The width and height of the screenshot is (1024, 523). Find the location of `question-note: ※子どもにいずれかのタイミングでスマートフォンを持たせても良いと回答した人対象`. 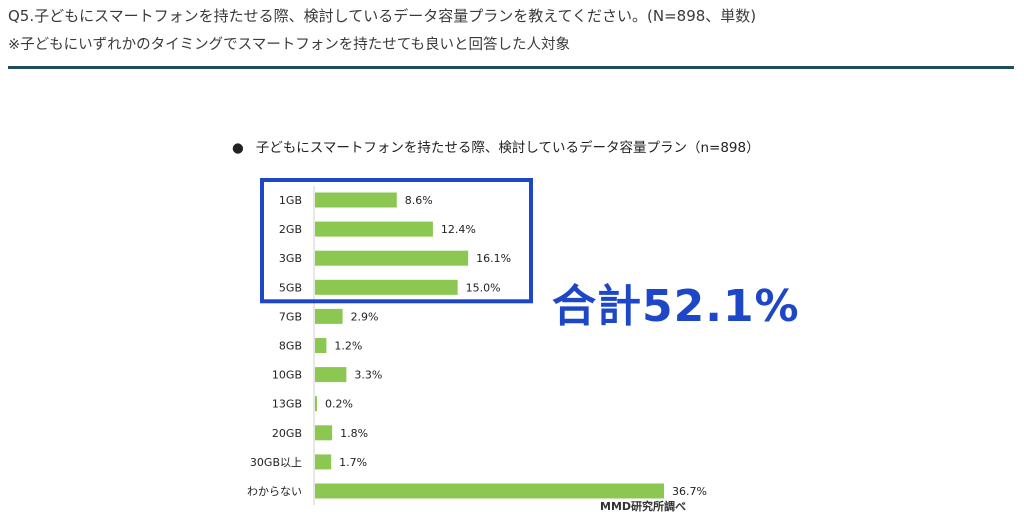

question-note: ※子どもにいずれかのタイミングでスマートフォンを持たせても良いと回答した人対象 is located at coordinates (289, 45).